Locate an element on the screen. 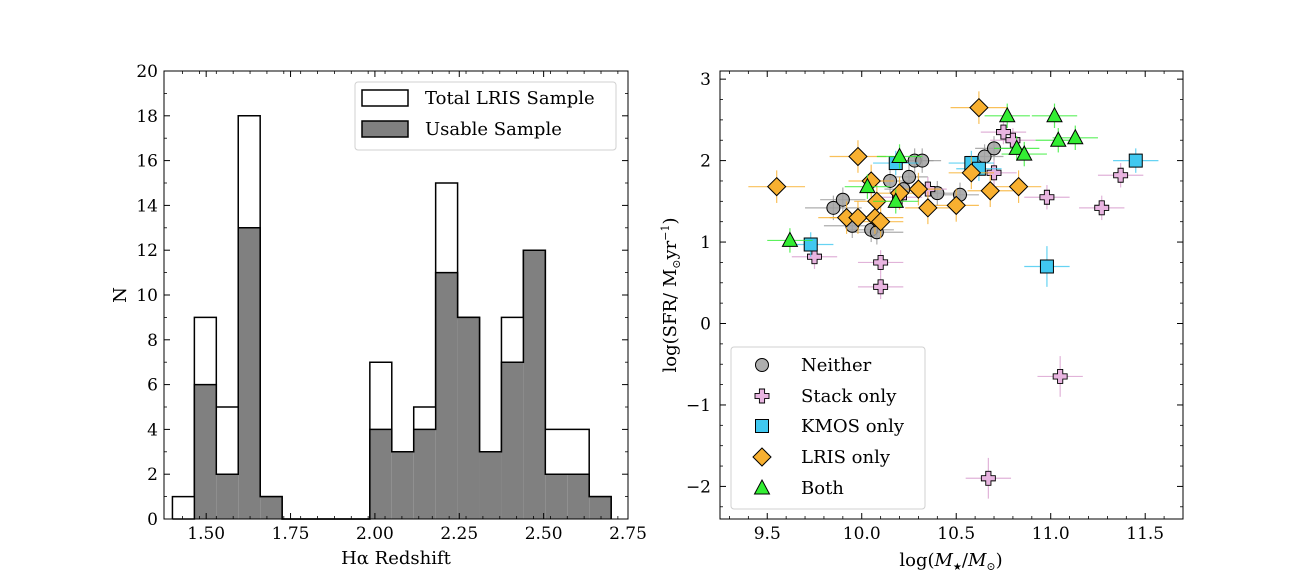 This screenshot has height=583, width=1315. scatter-y-axis-label: log(SFR/ M⊙yr−1) is located at coordinates (671, 295).